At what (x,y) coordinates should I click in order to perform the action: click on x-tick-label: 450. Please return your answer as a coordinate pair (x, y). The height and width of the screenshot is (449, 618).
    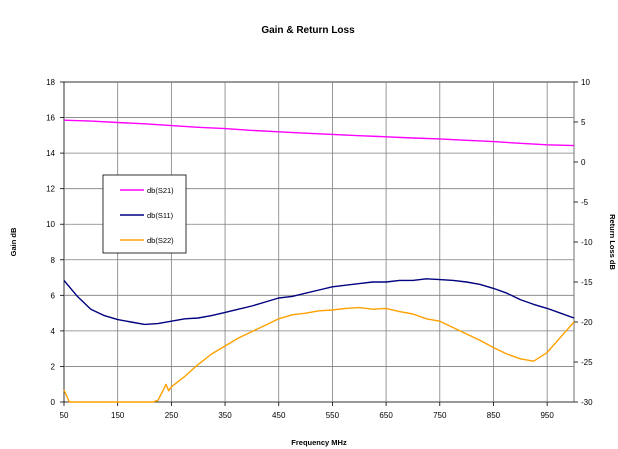
    Looking at the image, I should click on (279, 415).